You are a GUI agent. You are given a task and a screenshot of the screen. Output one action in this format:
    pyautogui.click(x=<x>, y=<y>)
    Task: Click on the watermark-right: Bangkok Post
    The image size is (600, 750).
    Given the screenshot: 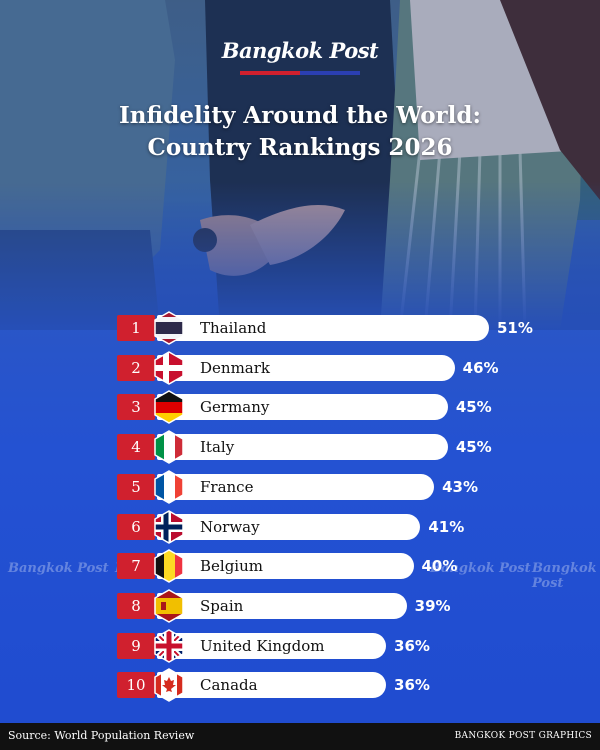 What is the action you would take?
    pyautogui.click(x=564, y=576)
    